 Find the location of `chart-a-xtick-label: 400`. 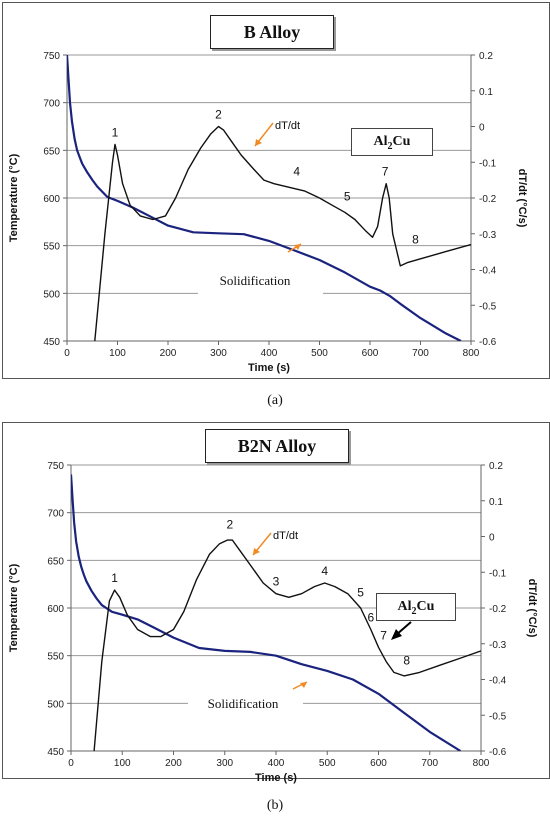

chart-a-xtick-label: 400 is located at coordinates (269, 353).